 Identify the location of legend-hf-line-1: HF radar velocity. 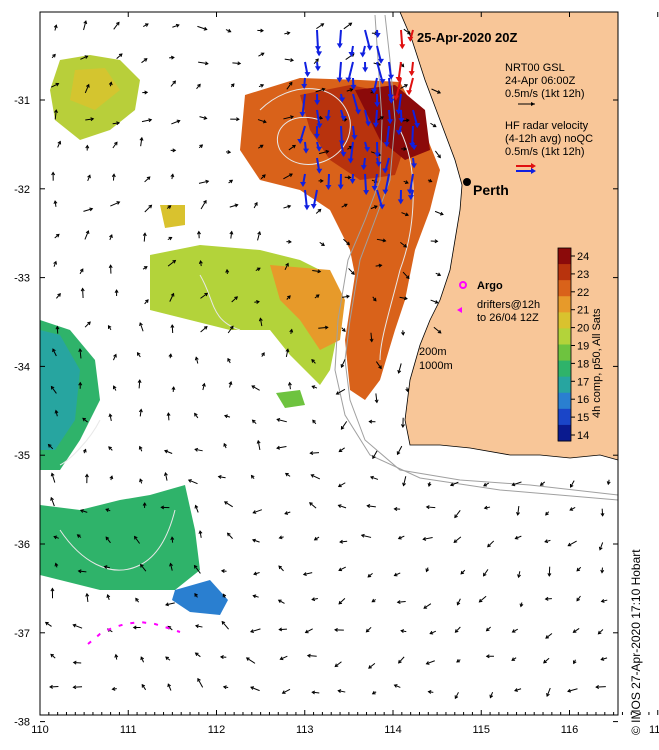
(547, 126).